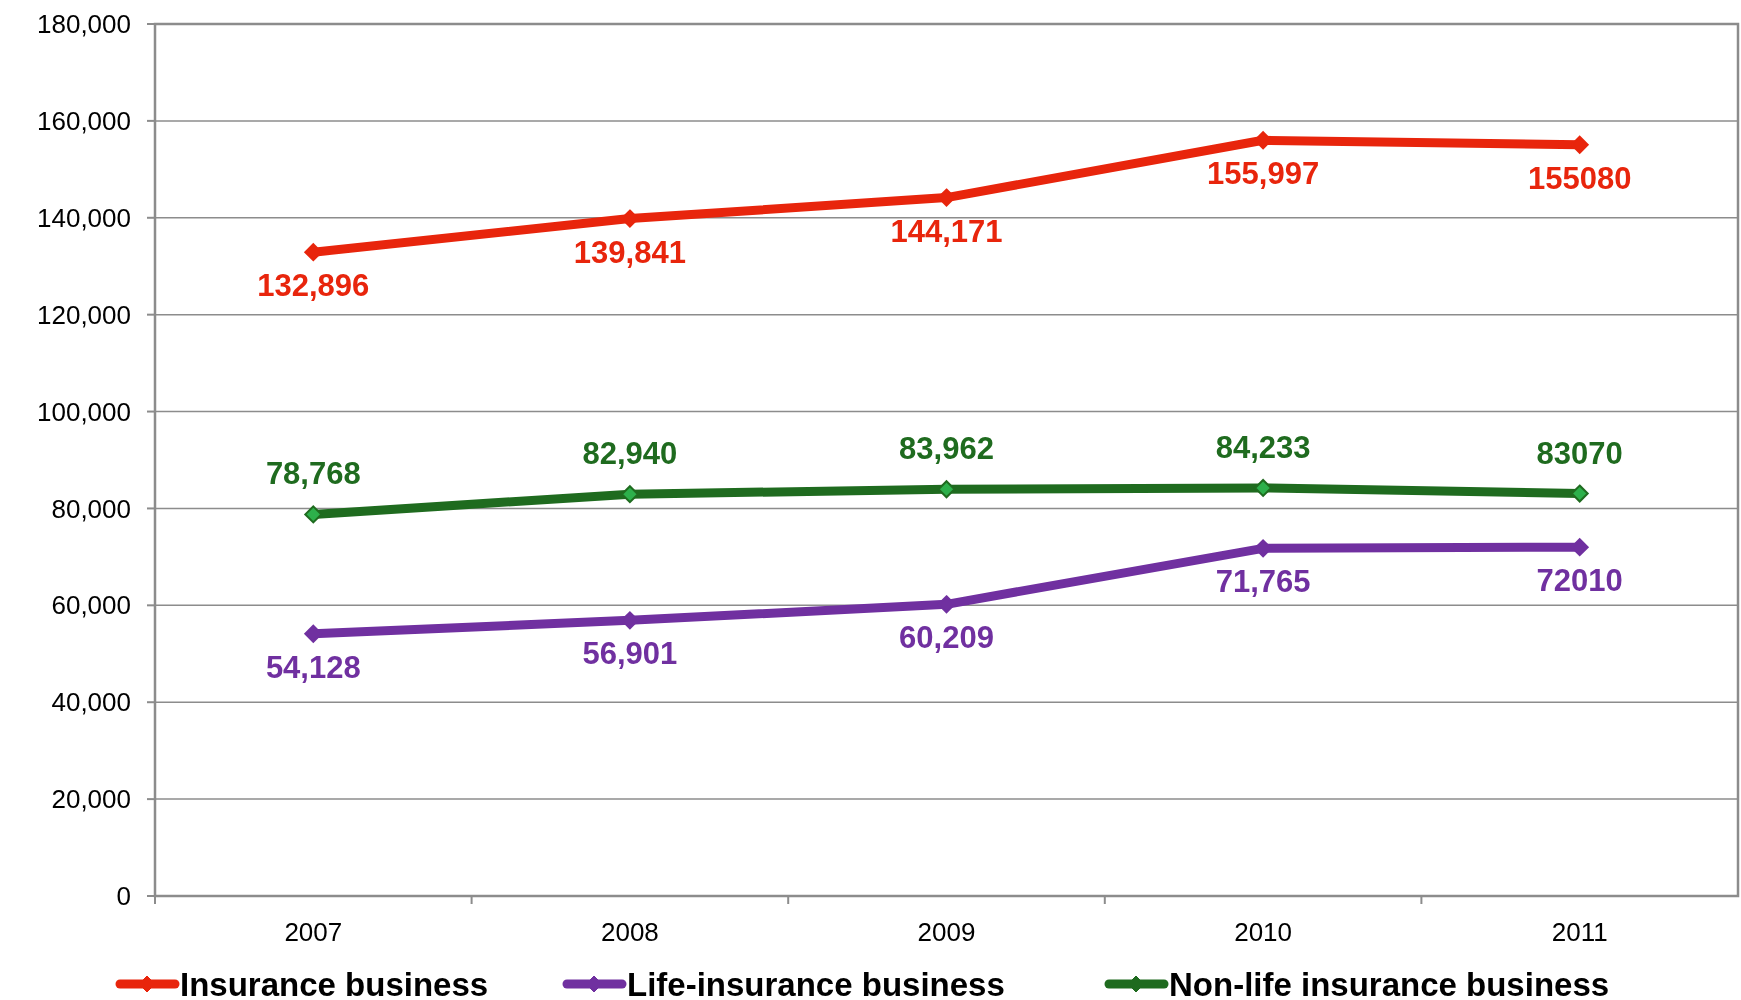 The image size is (1741, 1000). What do you see at coordinates (1263, 582) in the screenshot?
I see `data-label: 71,765` at bounding box center [1263, 582].